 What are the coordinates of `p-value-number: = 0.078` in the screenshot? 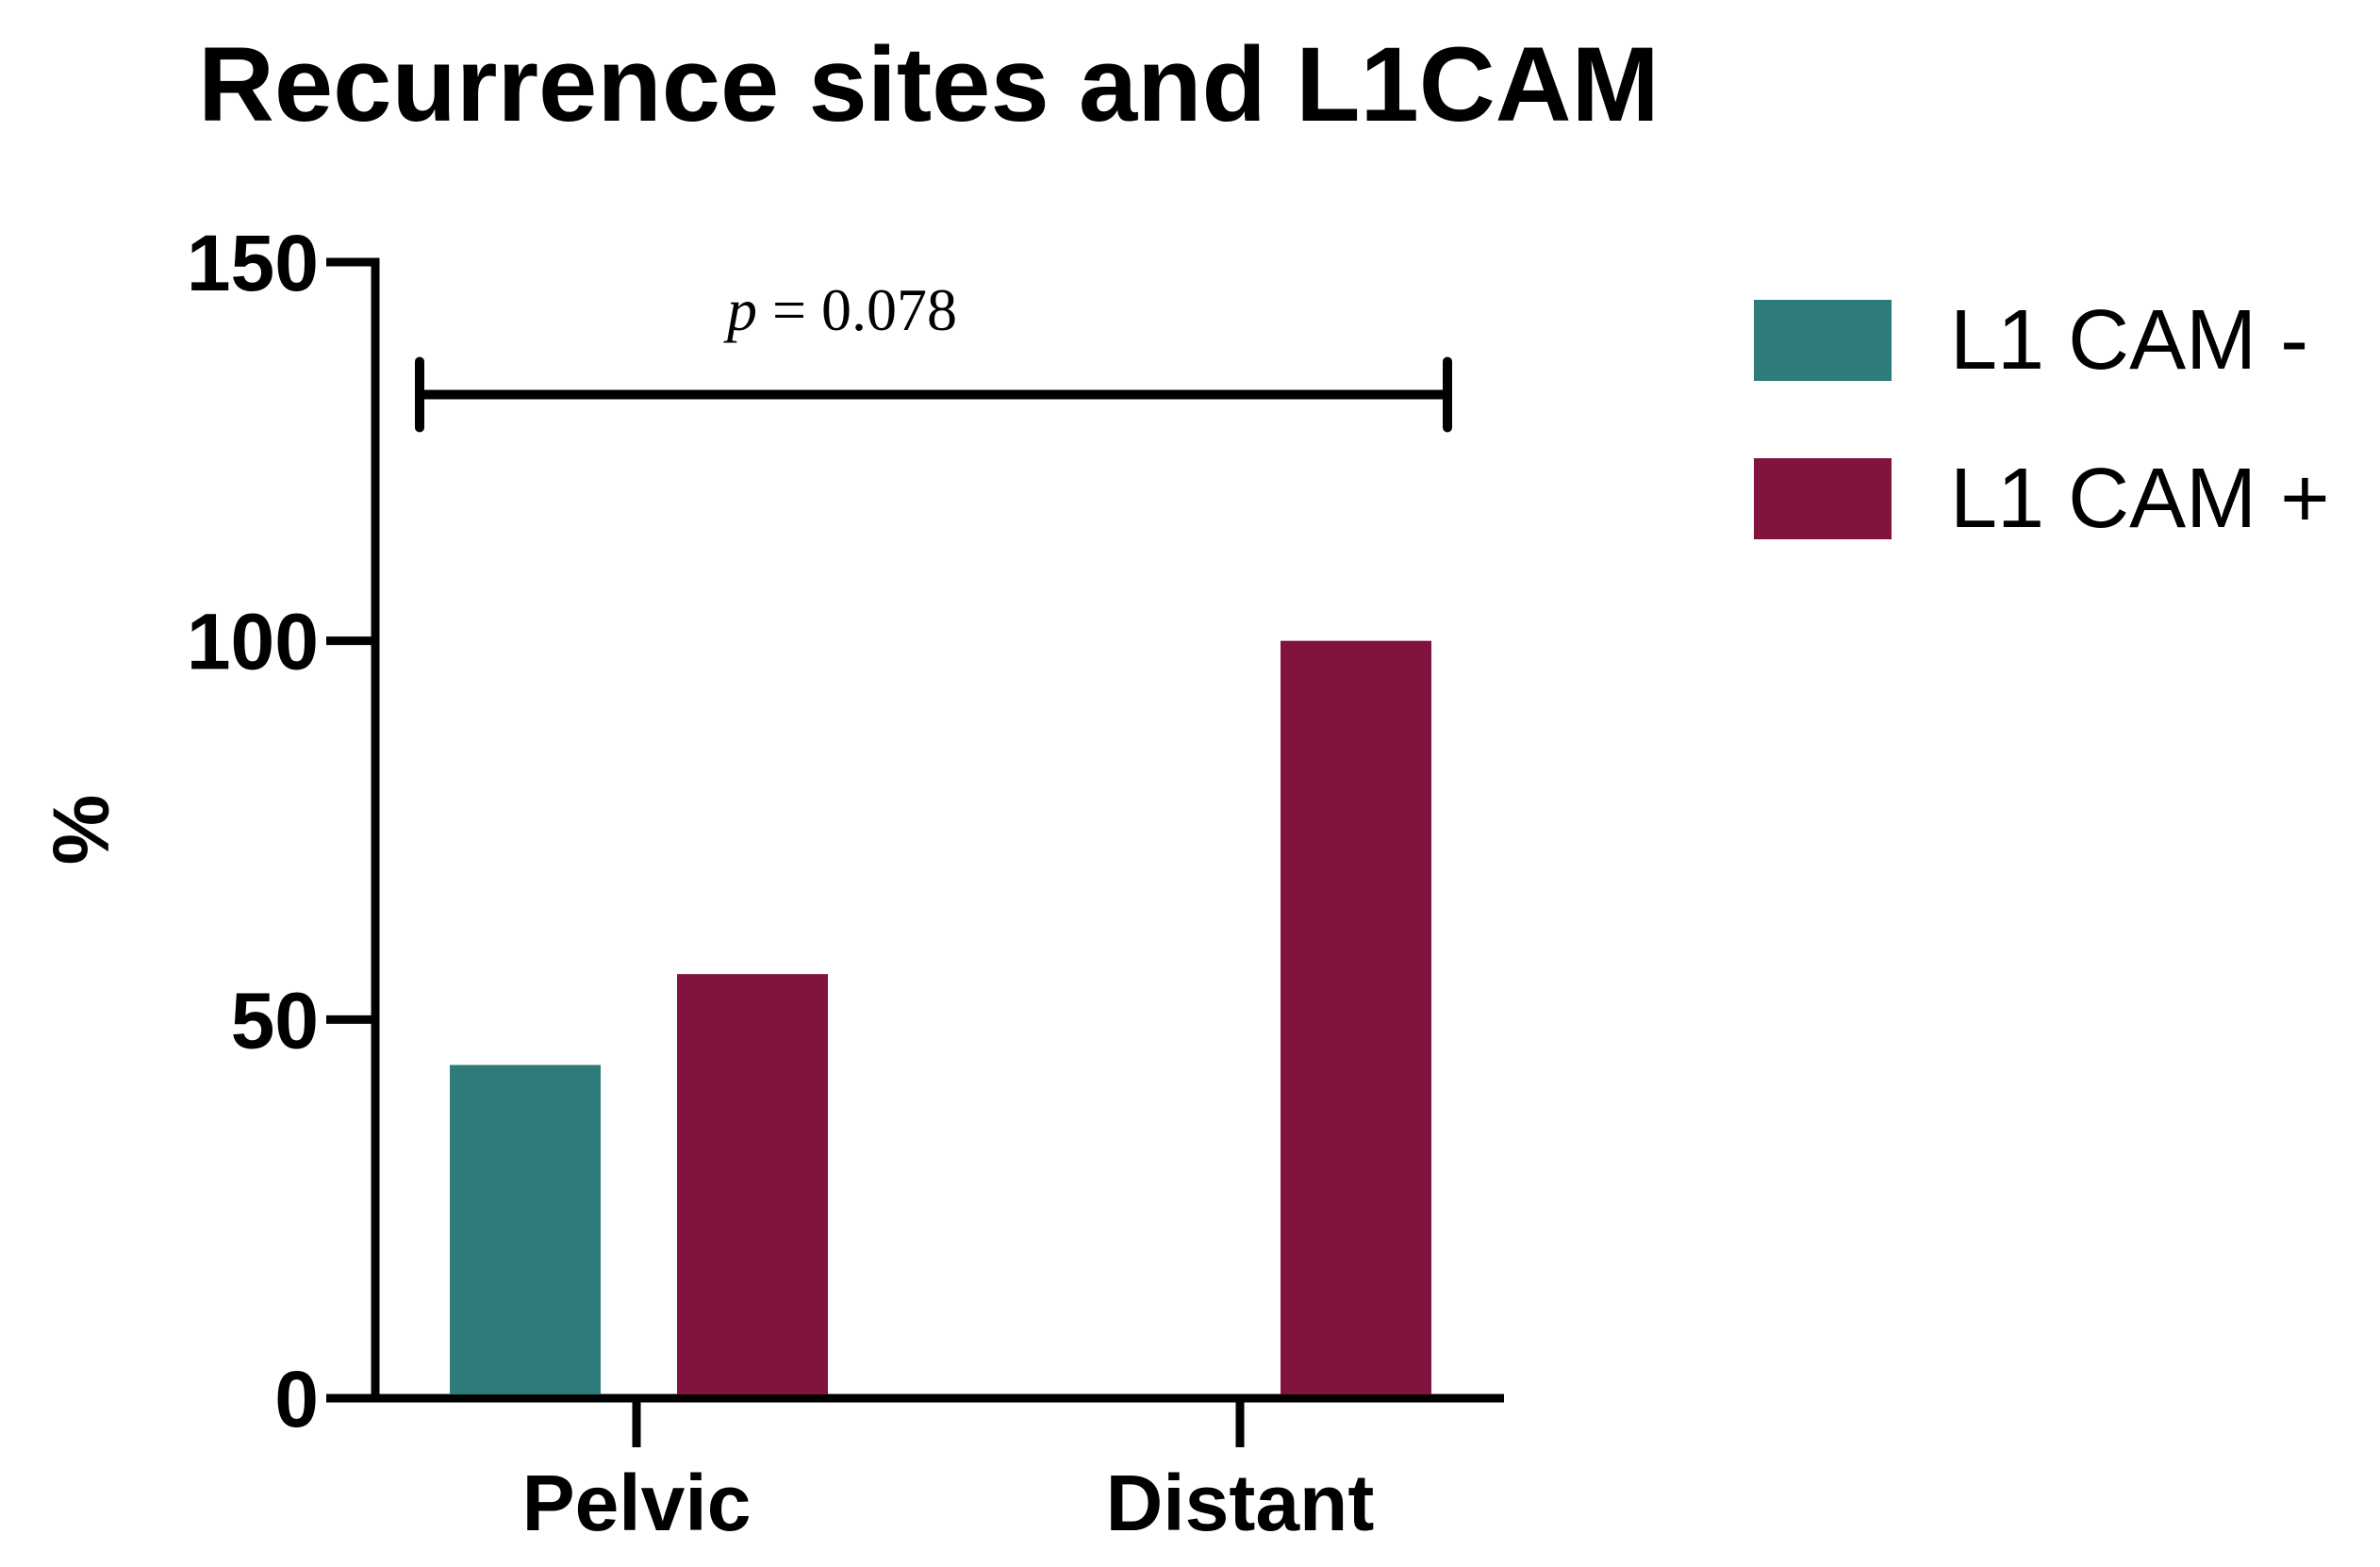 It's located at (857, 309).